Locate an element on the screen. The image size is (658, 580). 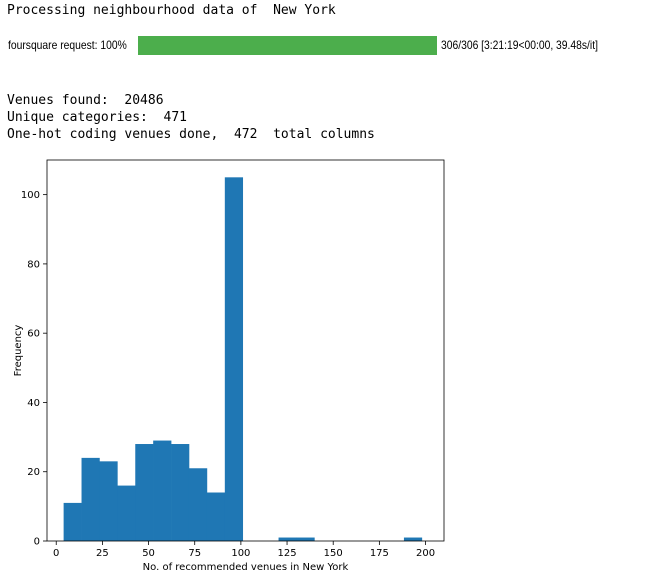
progress-fill is located at coordinates (287, 45).